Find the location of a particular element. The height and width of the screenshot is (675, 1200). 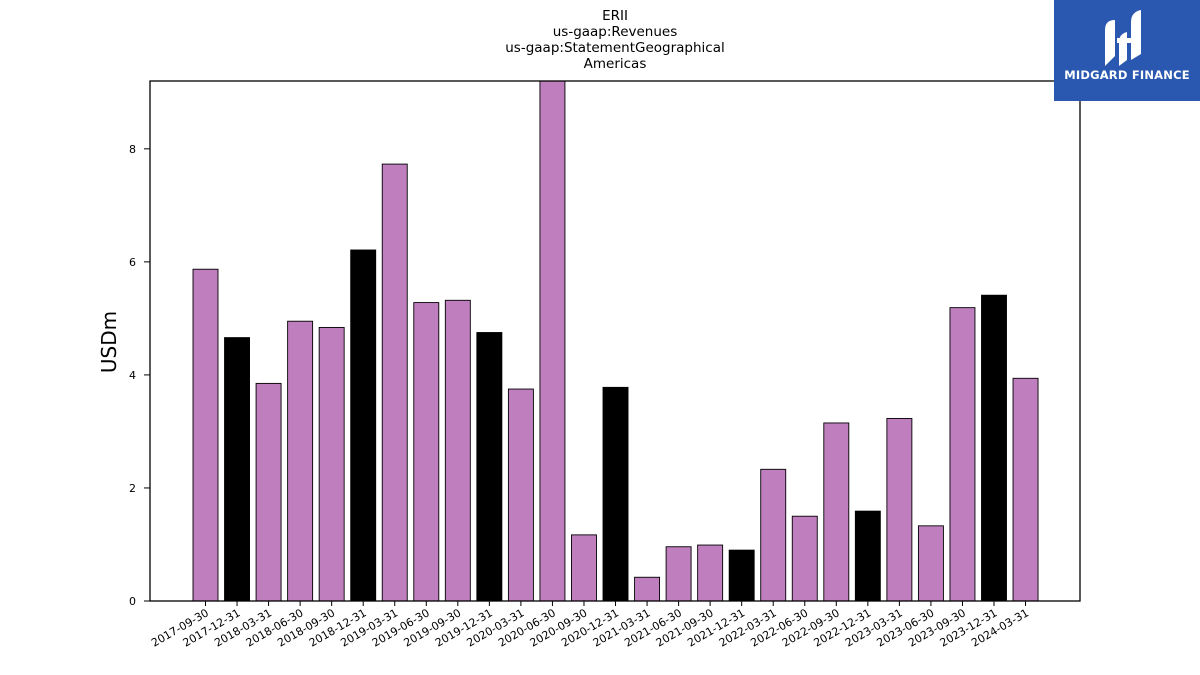

y-tick-label: 6 is located at coordinates (132, 262).